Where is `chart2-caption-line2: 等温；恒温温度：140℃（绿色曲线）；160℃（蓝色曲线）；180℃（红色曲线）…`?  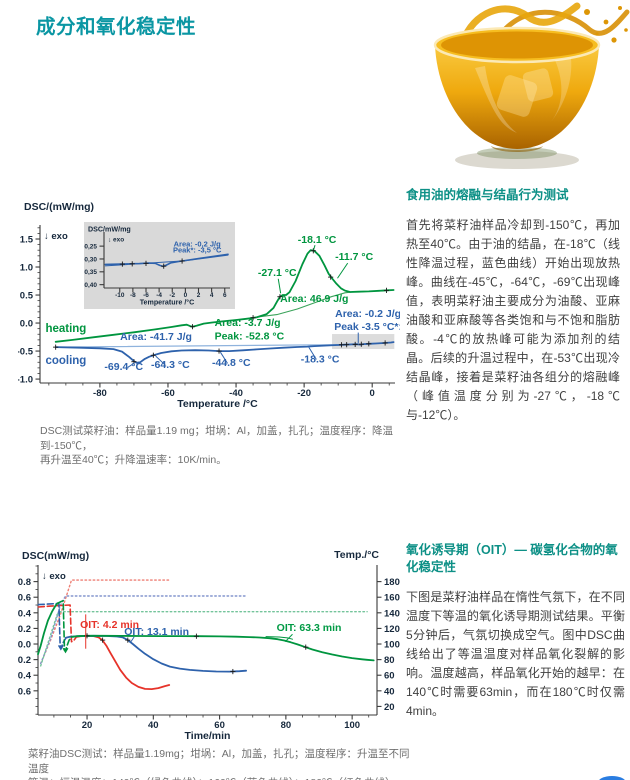
chart2-caption-line2: 等温；恒温温度：140℃（绿色曲线）；160℃（蓝色曲线）；180℃（红色曲线）… is located at coordinates (224, 778).